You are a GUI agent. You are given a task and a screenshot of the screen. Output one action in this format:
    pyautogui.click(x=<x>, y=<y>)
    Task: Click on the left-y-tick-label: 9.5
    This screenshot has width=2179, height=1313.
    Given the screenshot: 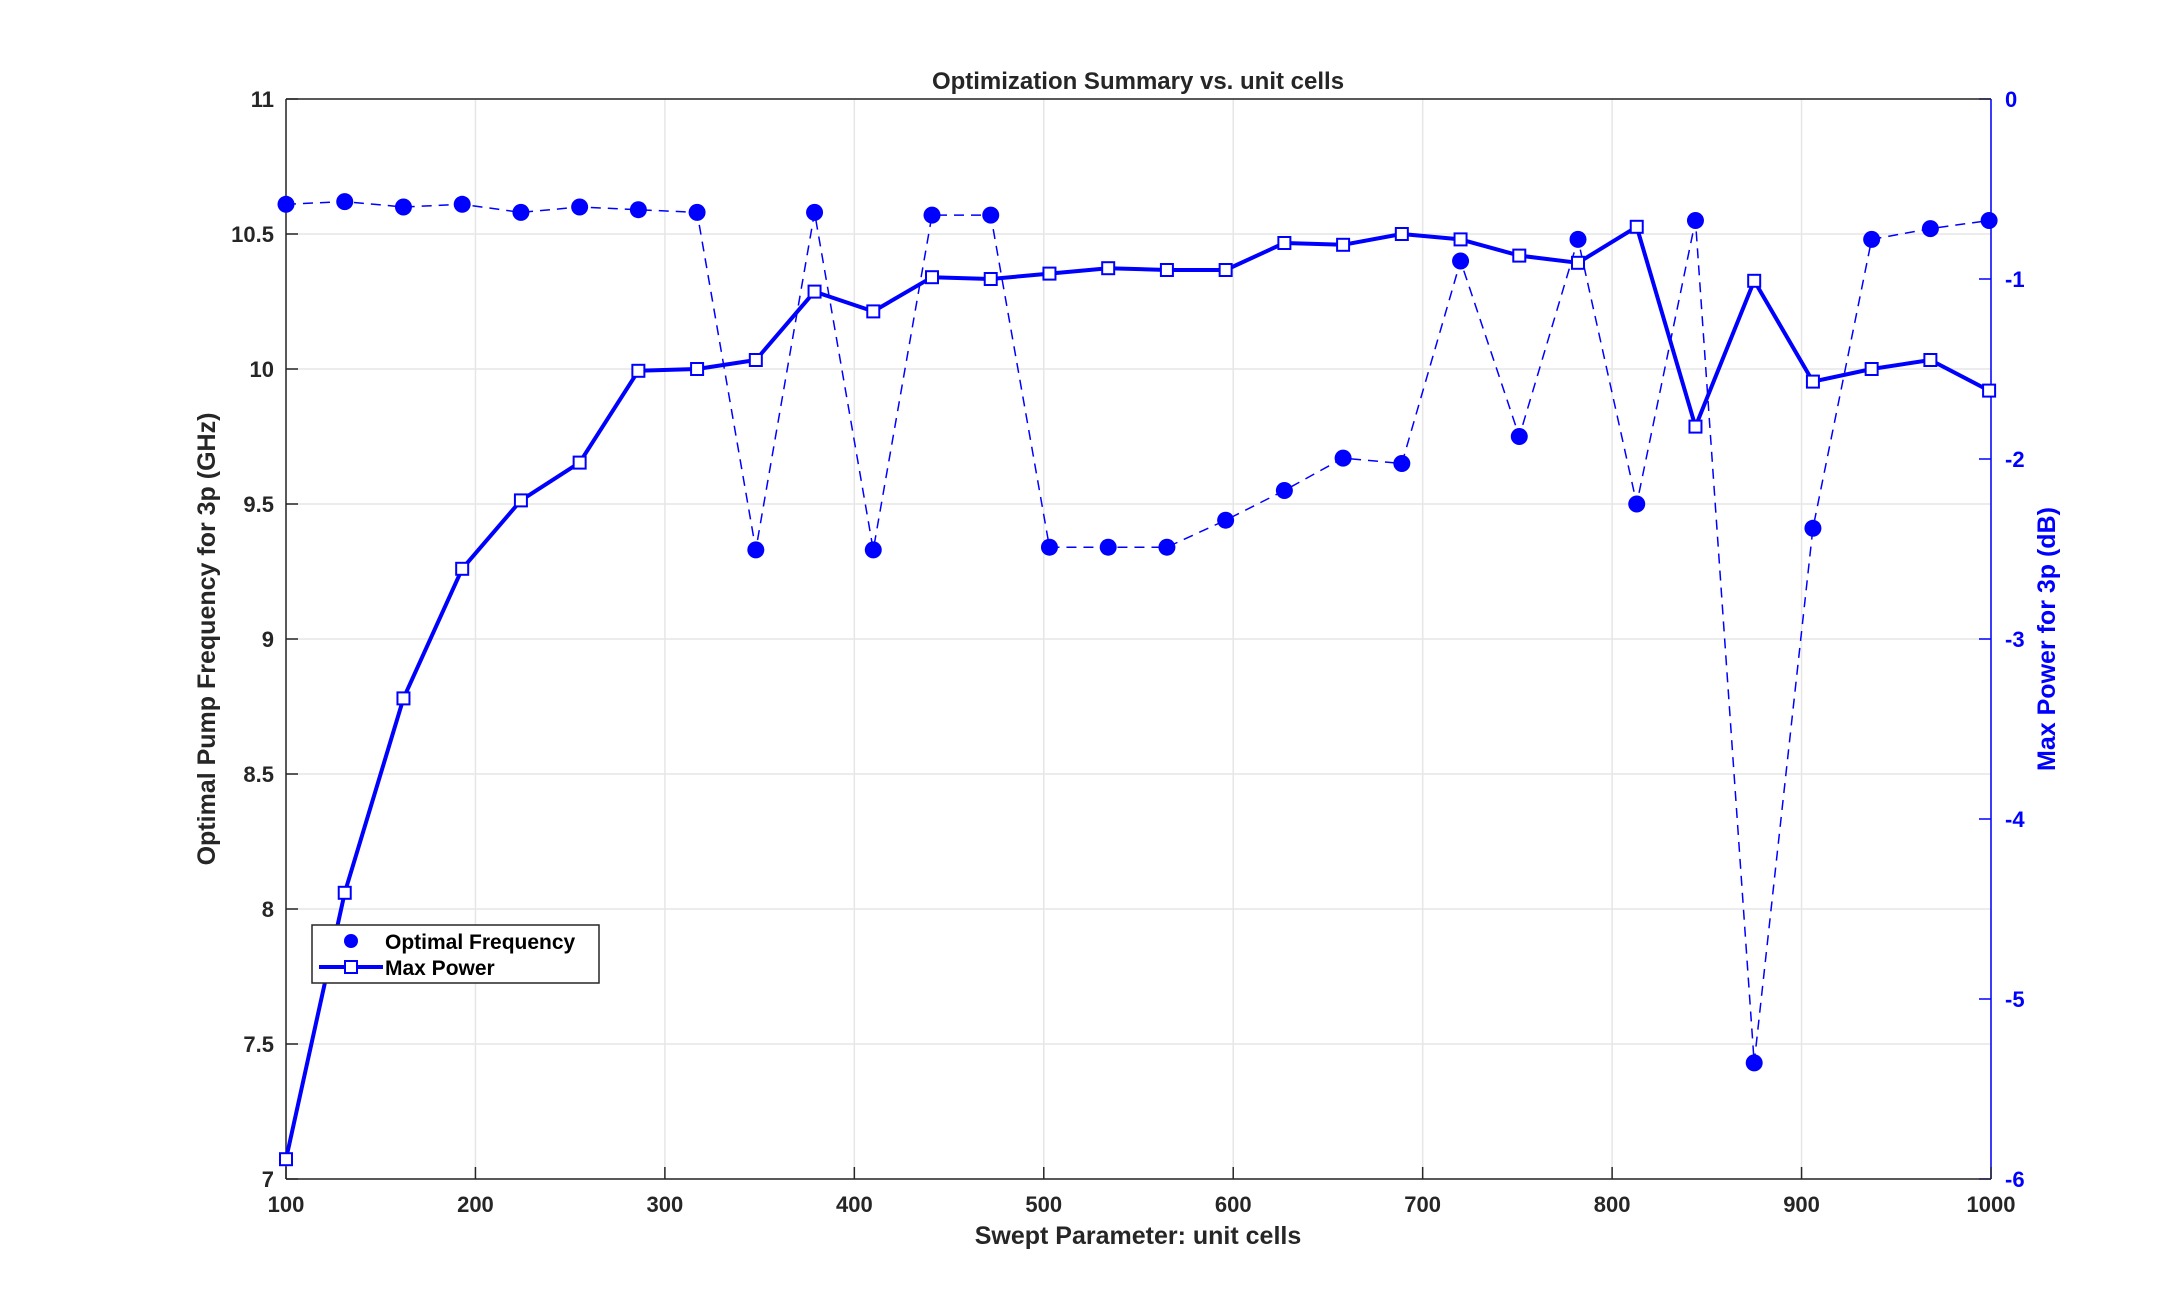 What is the action you would take?
    pyautogui.click(x=258, y=504)
    